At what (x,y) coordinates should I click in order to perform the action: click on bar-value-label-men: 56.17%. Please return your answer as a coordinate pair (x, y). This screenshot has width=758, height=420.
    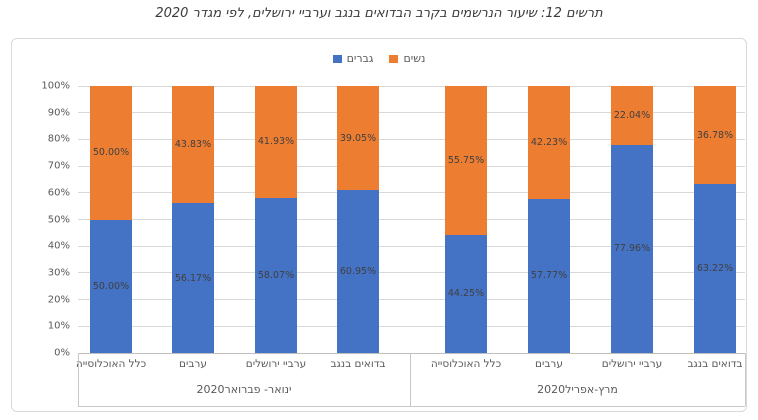
    Looking at the image, I should click on (193, 278).